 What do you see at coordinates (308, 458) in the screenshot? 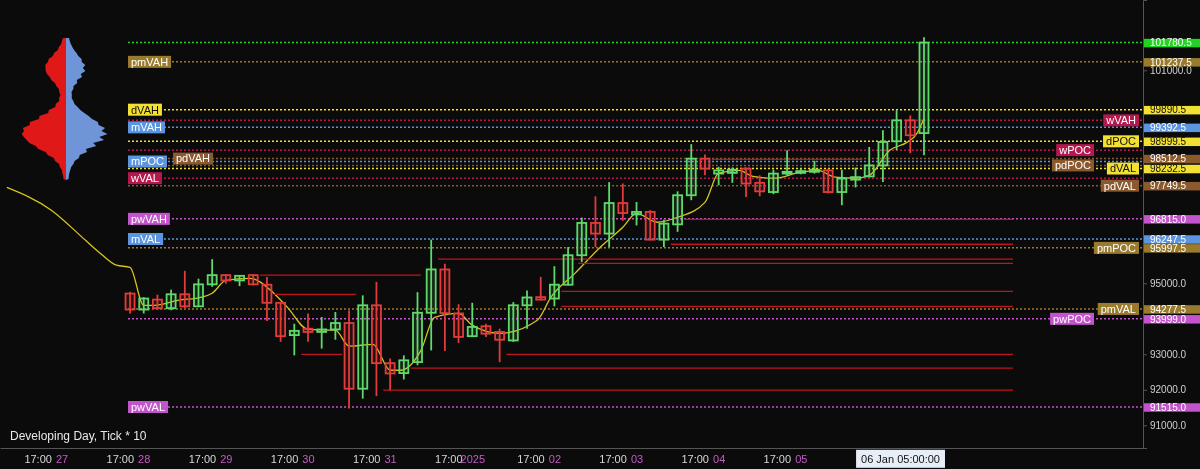
I see `x-tick-label: 30` at bounding box center [308, 458].